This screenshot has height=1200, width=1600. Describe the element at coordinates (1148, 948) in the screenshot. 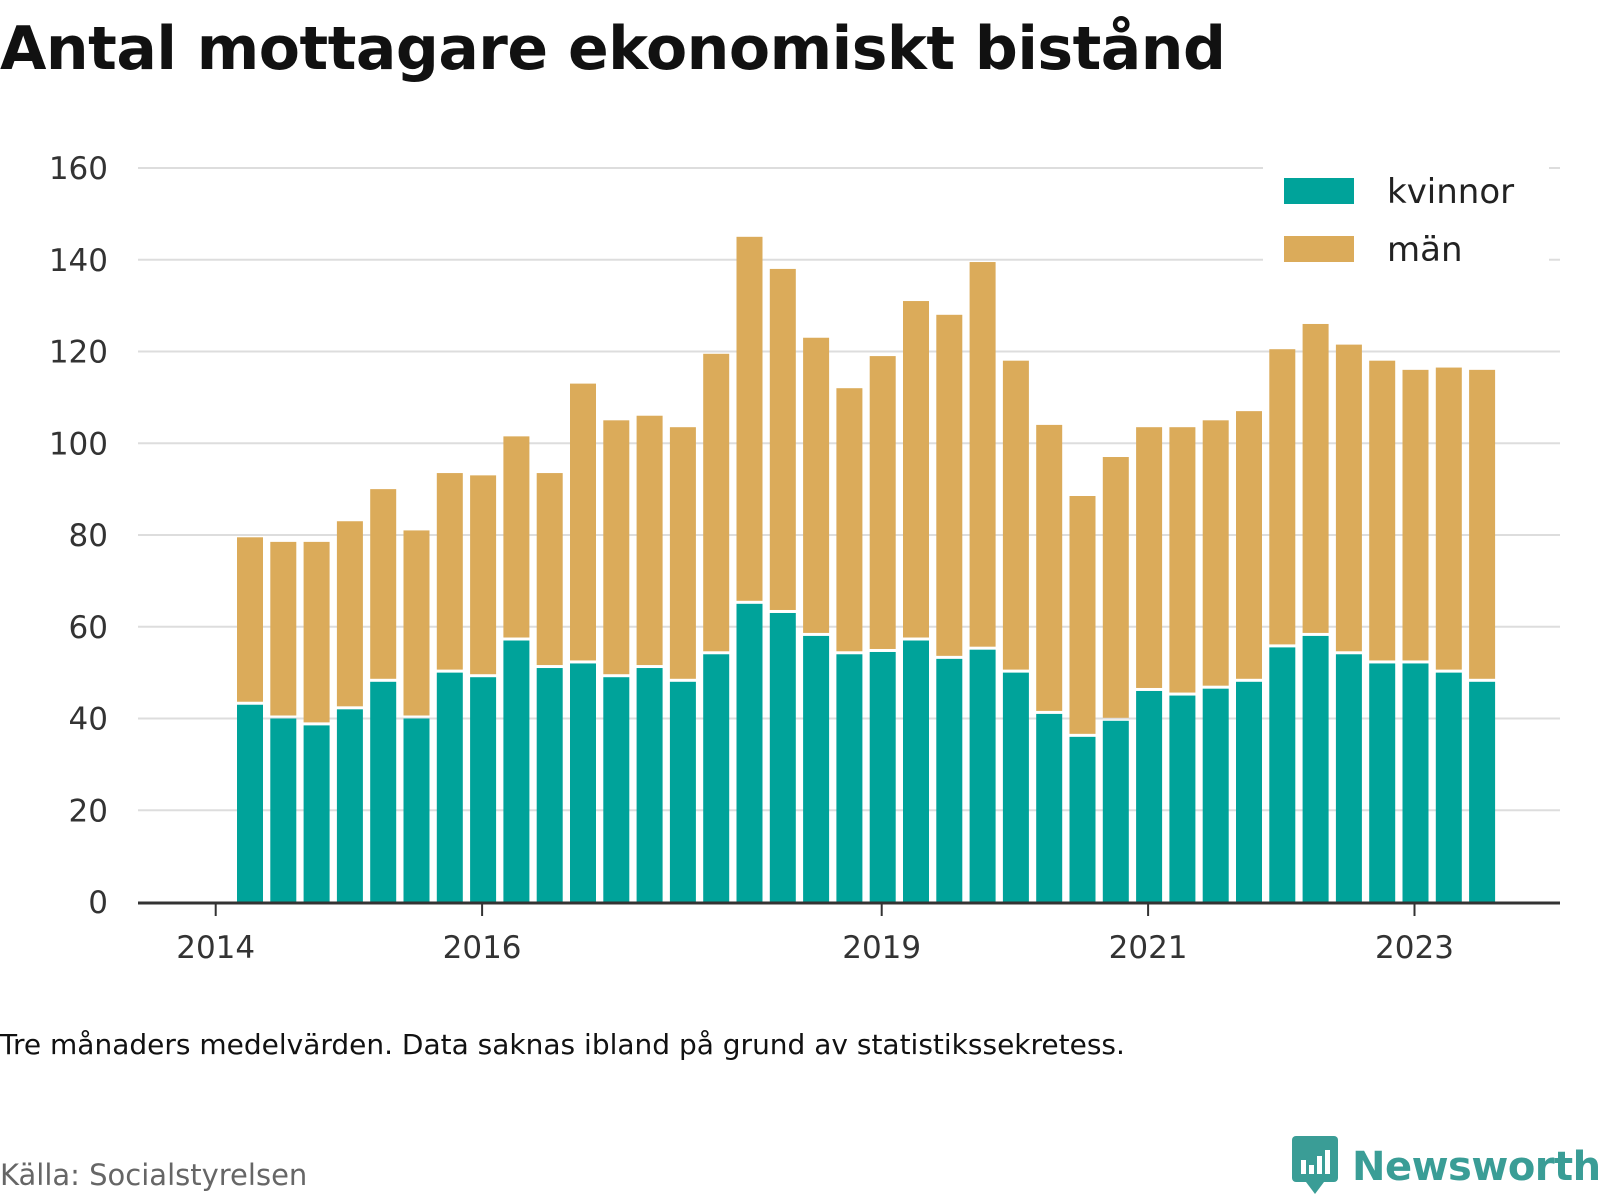

I see `x-tick-label: 2021` at that location.